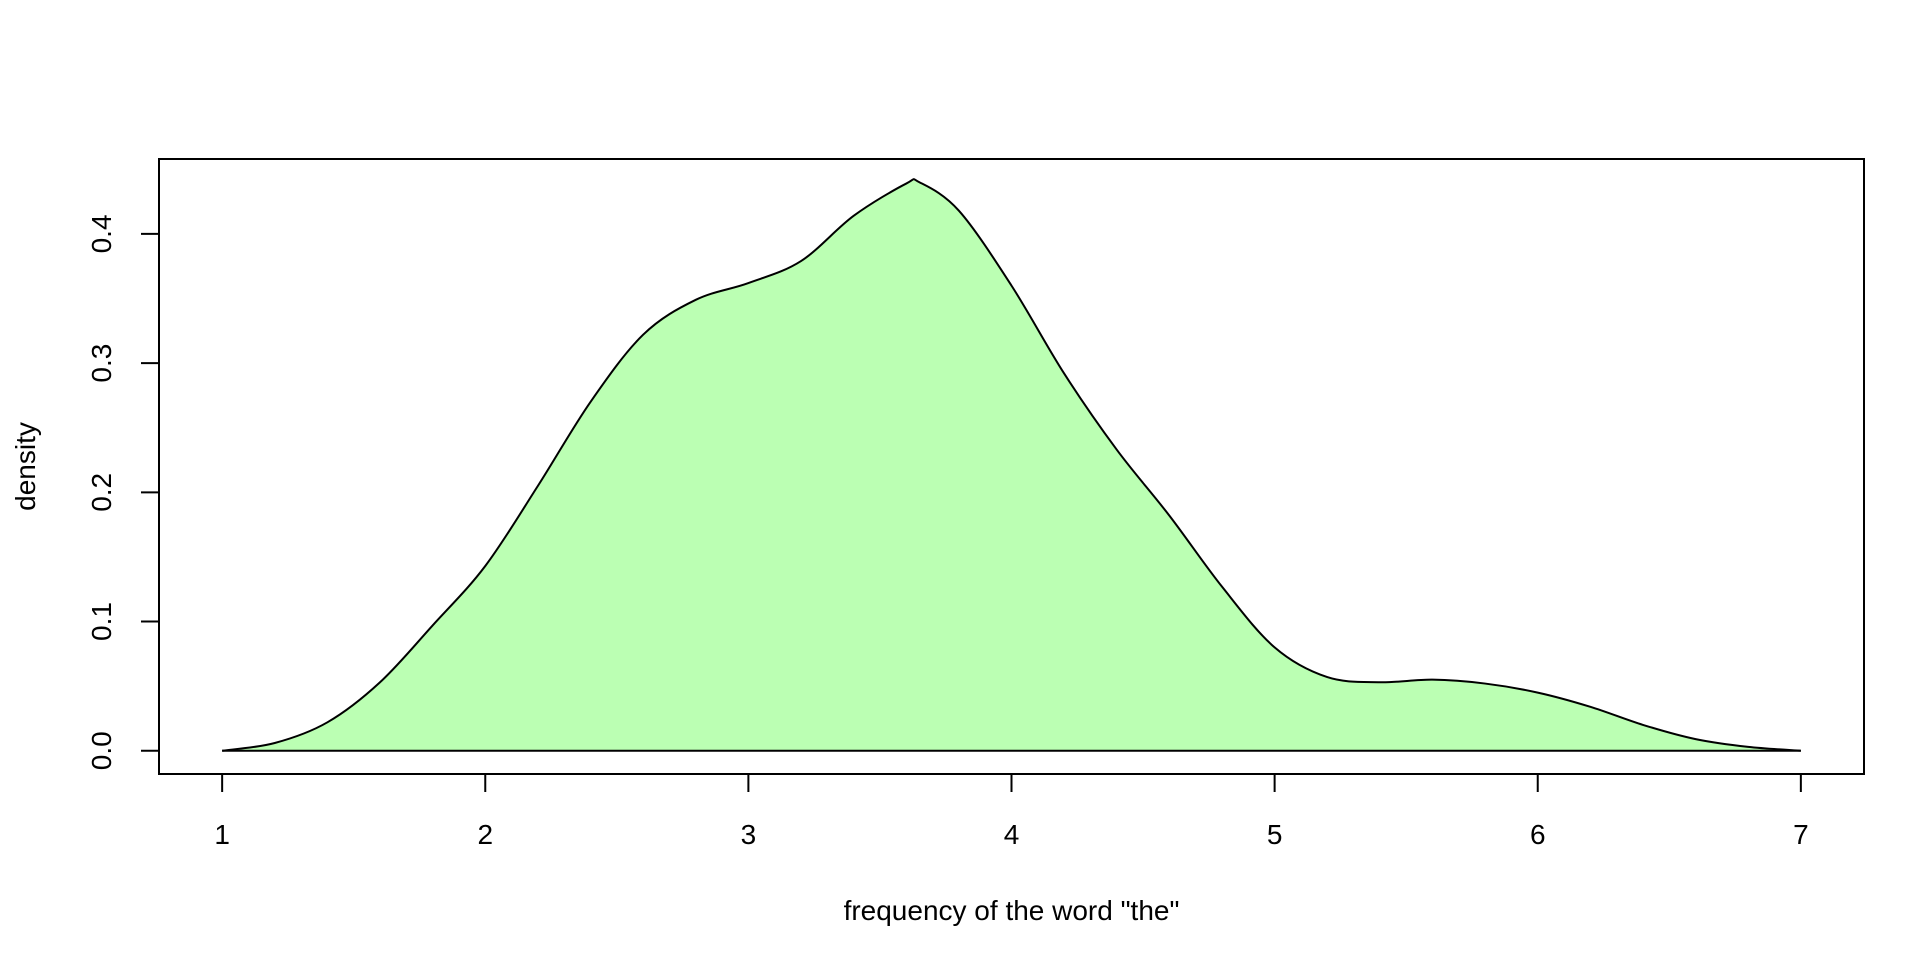 This screenshot has width=1920, height=960. What do you see at coordinates (101, 750) in the screenshot?
I see `y-tick-label: 0.0` at bounding box center [101, 750].